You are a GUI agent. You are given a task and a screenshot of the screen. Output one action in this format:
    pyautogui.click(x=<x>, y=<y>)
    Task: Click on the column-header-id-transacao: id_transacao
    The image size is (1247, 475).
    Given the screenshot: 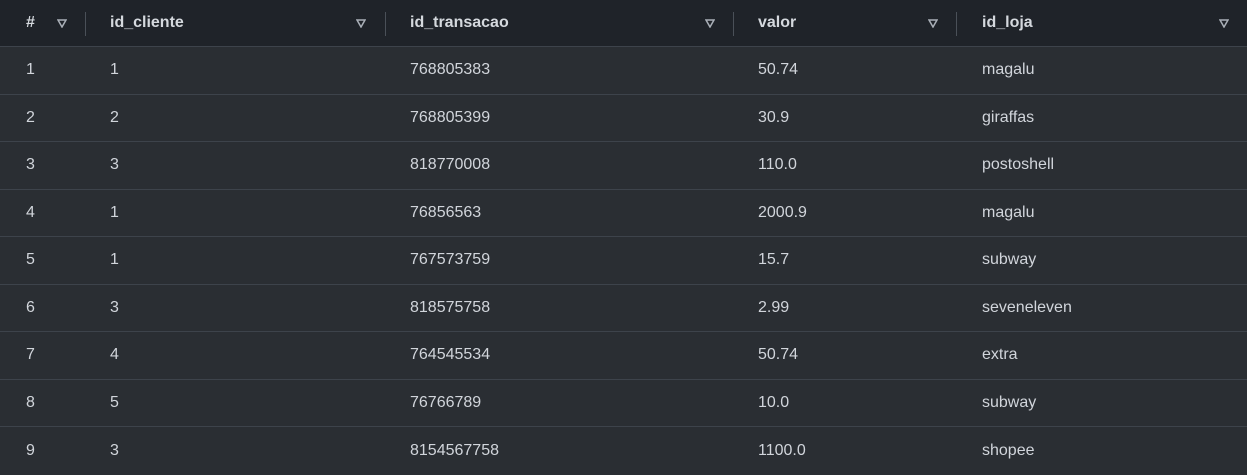 What is the action you would take?
    pyautogui.click(x=560, y=23)
    